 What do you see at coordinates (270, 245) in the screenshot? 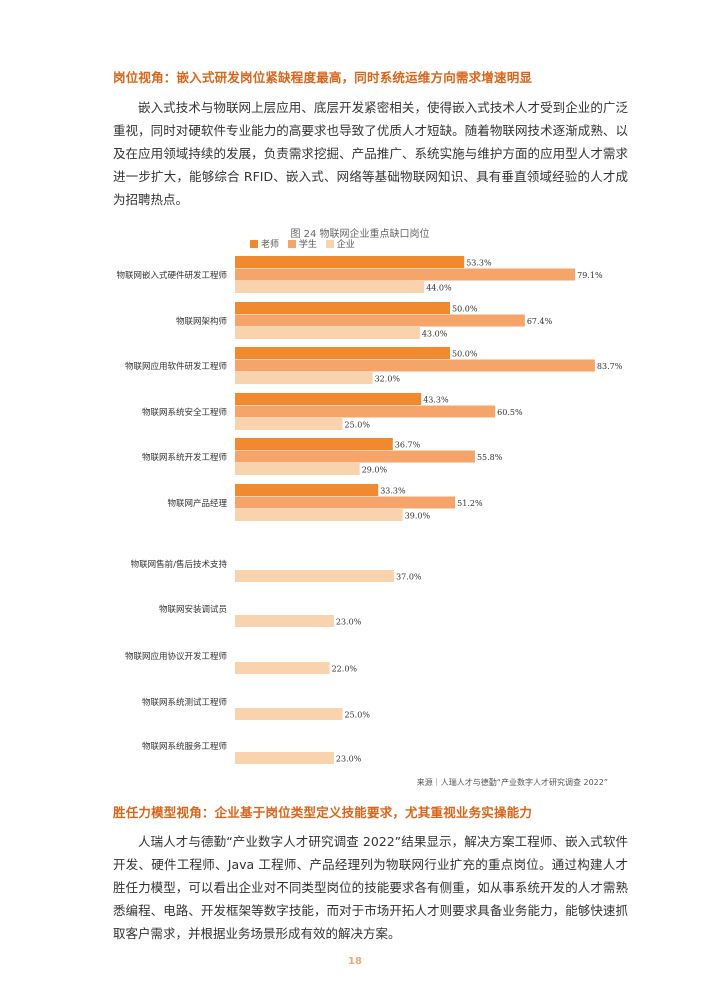
I see `legend-label-teacher: 老师` at bounding box center [270, 245].